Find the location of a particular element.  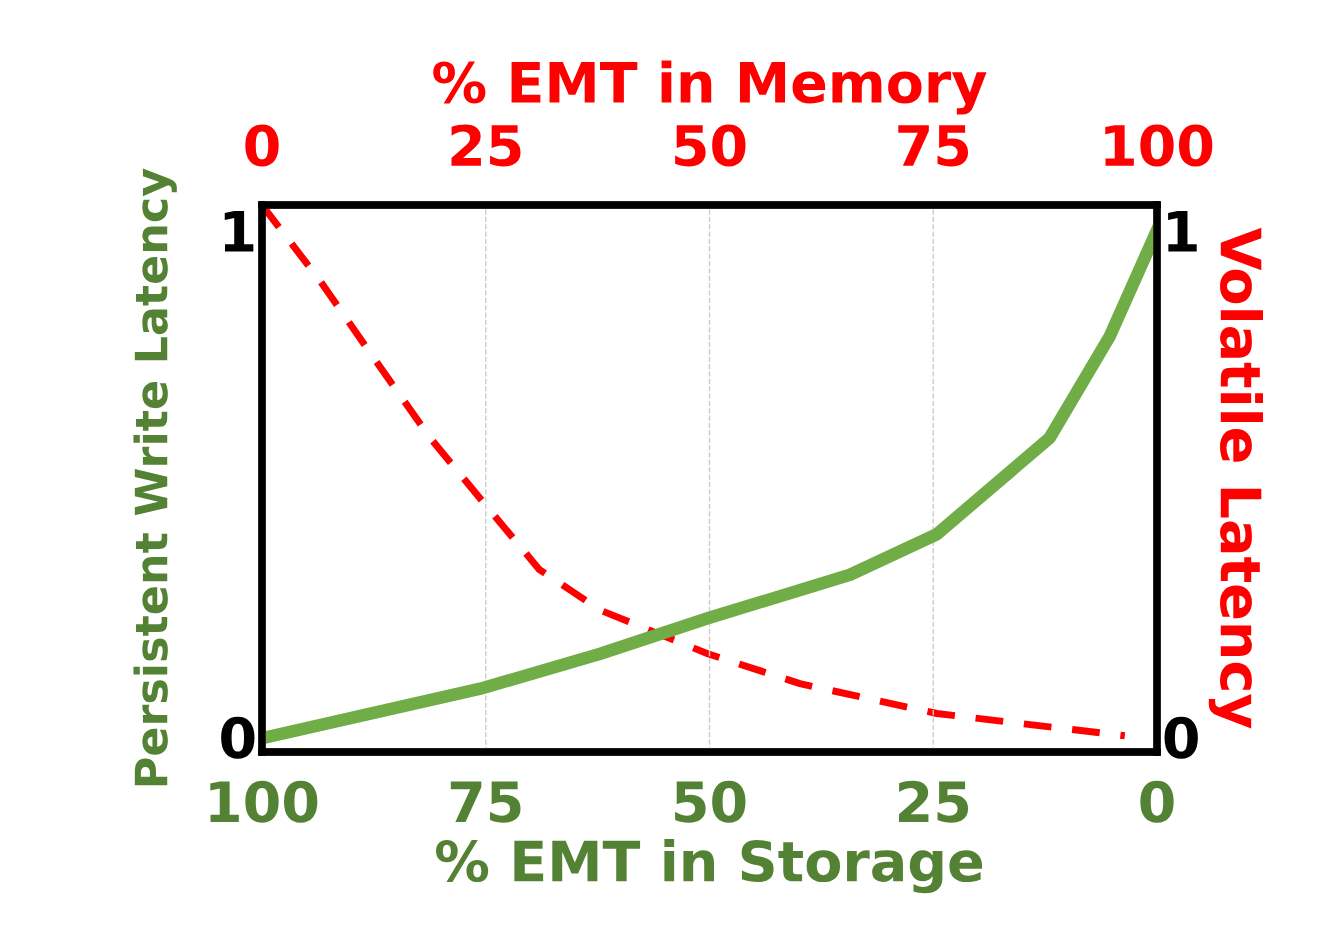

x2-tick-label: 50 is located at coordinates (710, 145).